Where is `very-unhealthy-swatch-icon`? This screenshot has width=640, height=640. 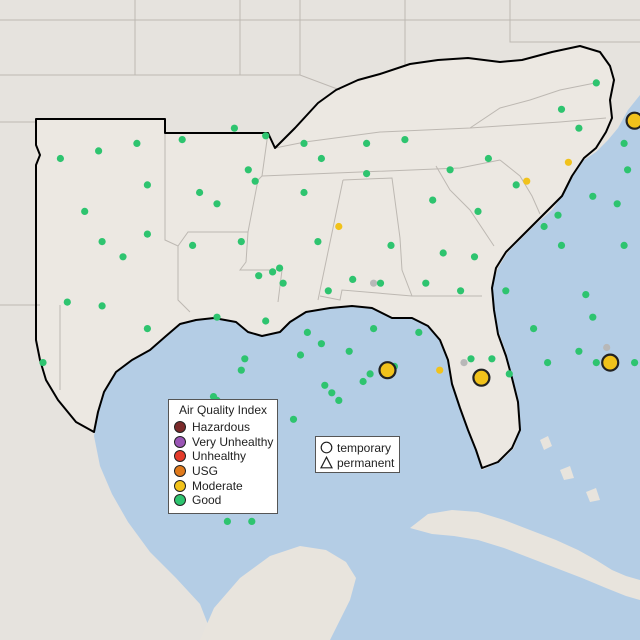 very-unhealthy-swatch-icon is located at coordinates (180, 441).